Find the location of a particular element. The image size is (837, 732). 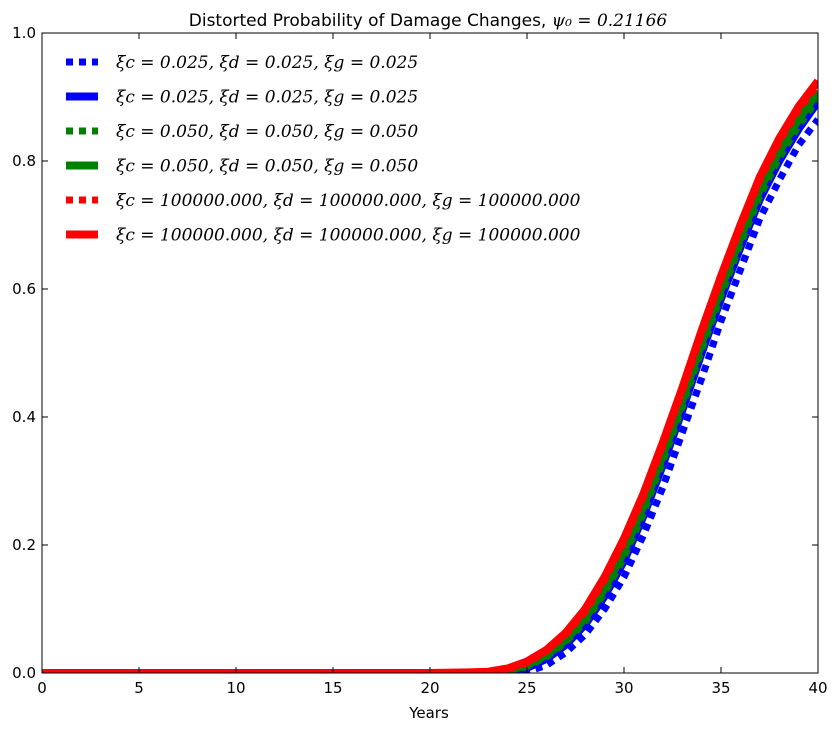

x-tick-label: 35 is located at coordinates (720, 688).